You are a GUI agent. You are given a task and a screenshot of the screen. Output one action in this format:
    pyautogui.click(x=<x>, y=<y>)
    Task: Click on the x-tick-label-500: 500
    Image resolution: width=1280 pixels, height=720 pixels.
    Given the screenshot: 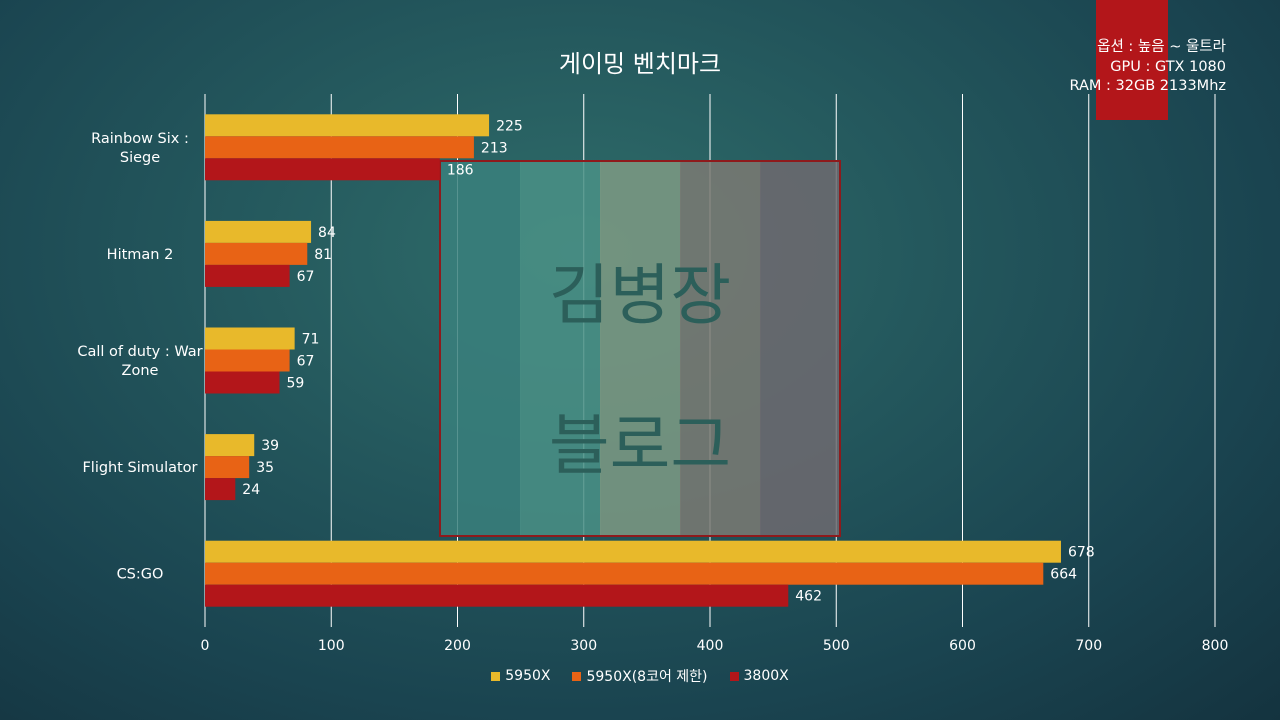 What is the action you would take?
    pyautogui.click(x=836, y=646)
    